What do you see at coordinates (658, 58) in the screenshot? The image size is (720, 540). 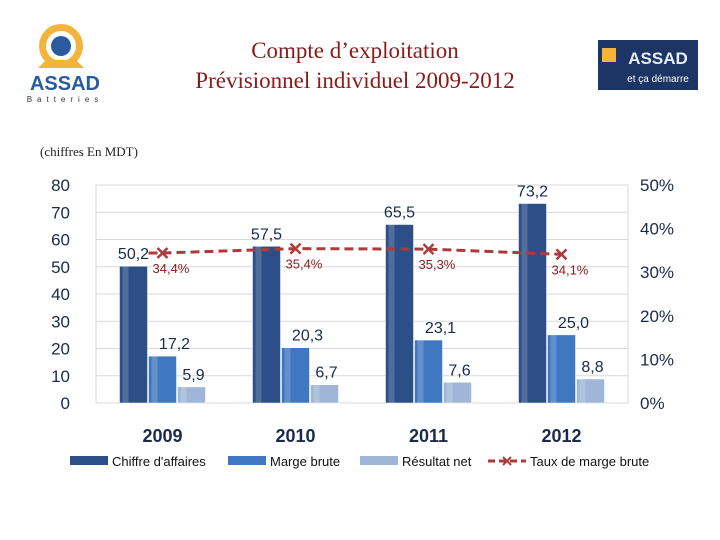 I see `logo-right-name: ASSAD` at bounding box center [658, 58].